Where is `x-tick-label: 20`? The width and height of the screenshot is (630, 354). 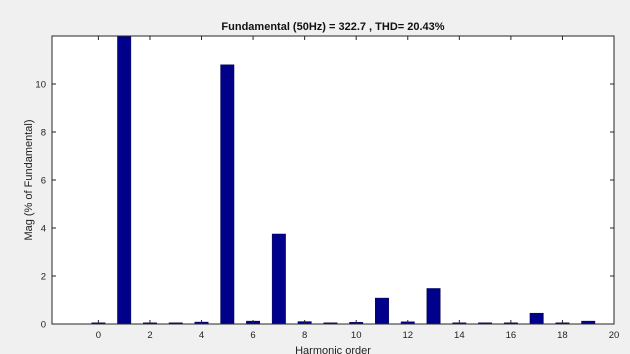 x-tick-label: 20 is located at coordinates (614, 335).